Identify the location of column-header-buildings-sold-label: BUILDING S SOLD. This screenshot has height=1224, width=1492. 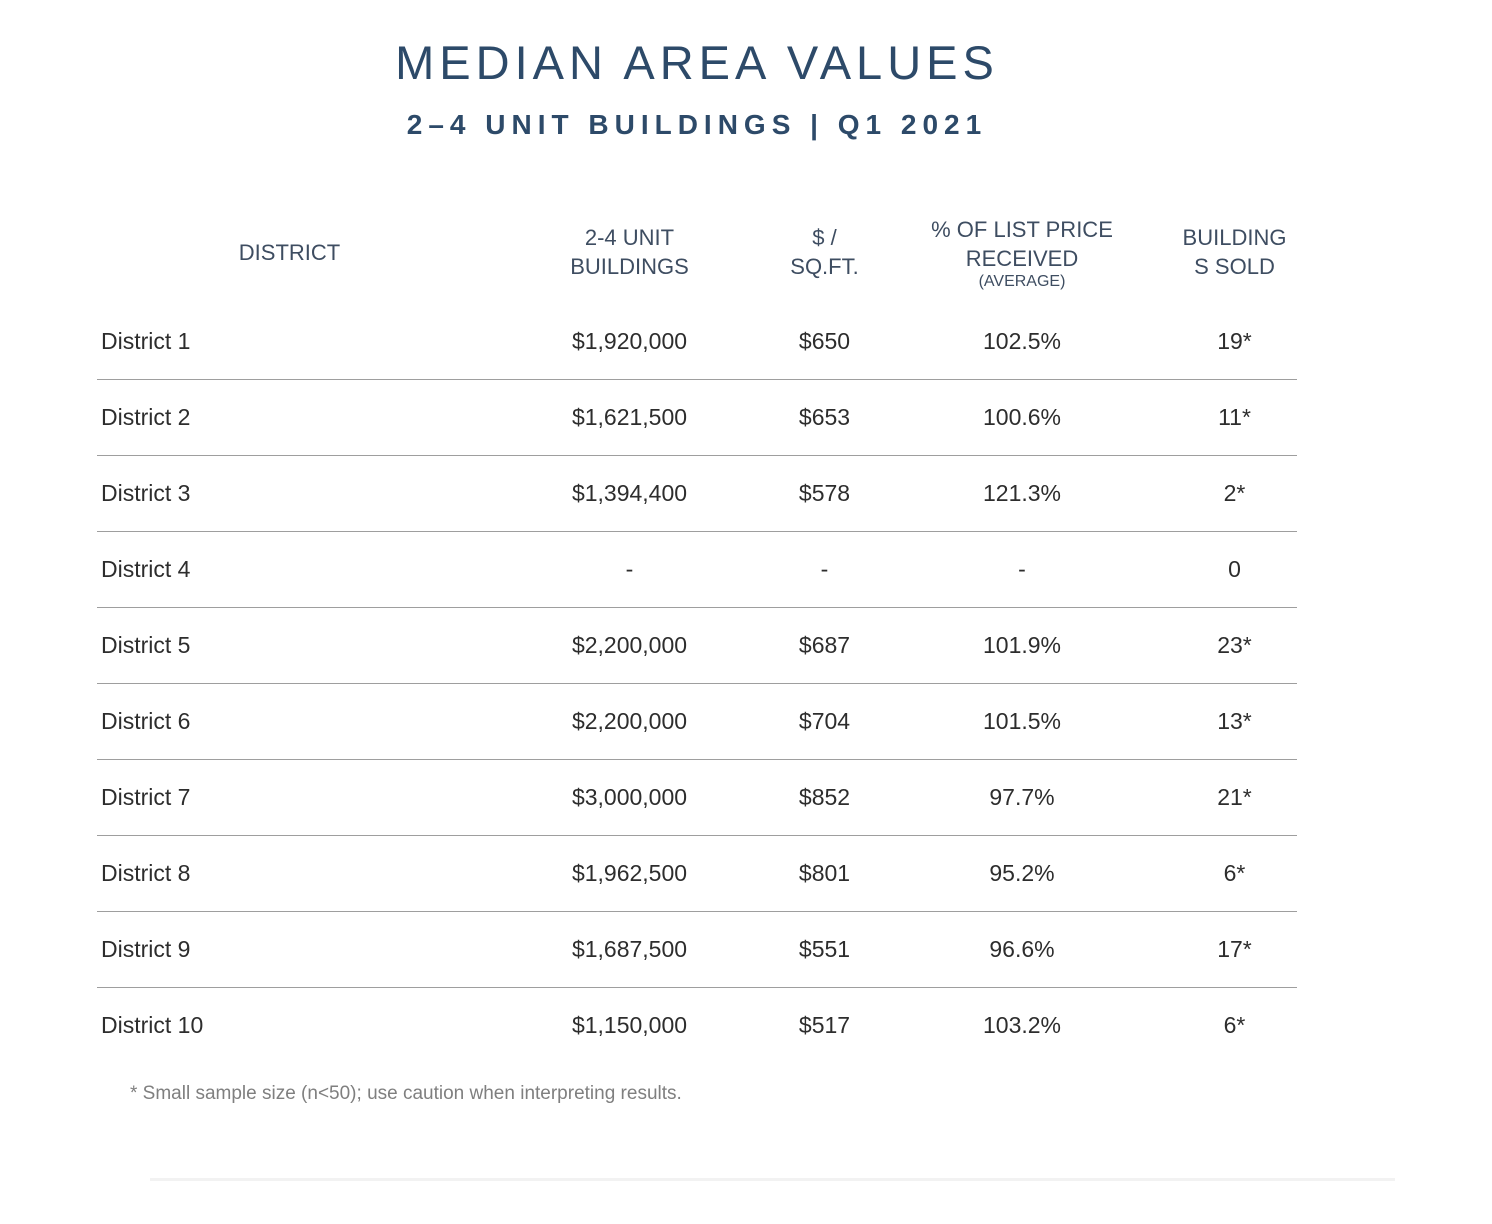
(1234, 252).